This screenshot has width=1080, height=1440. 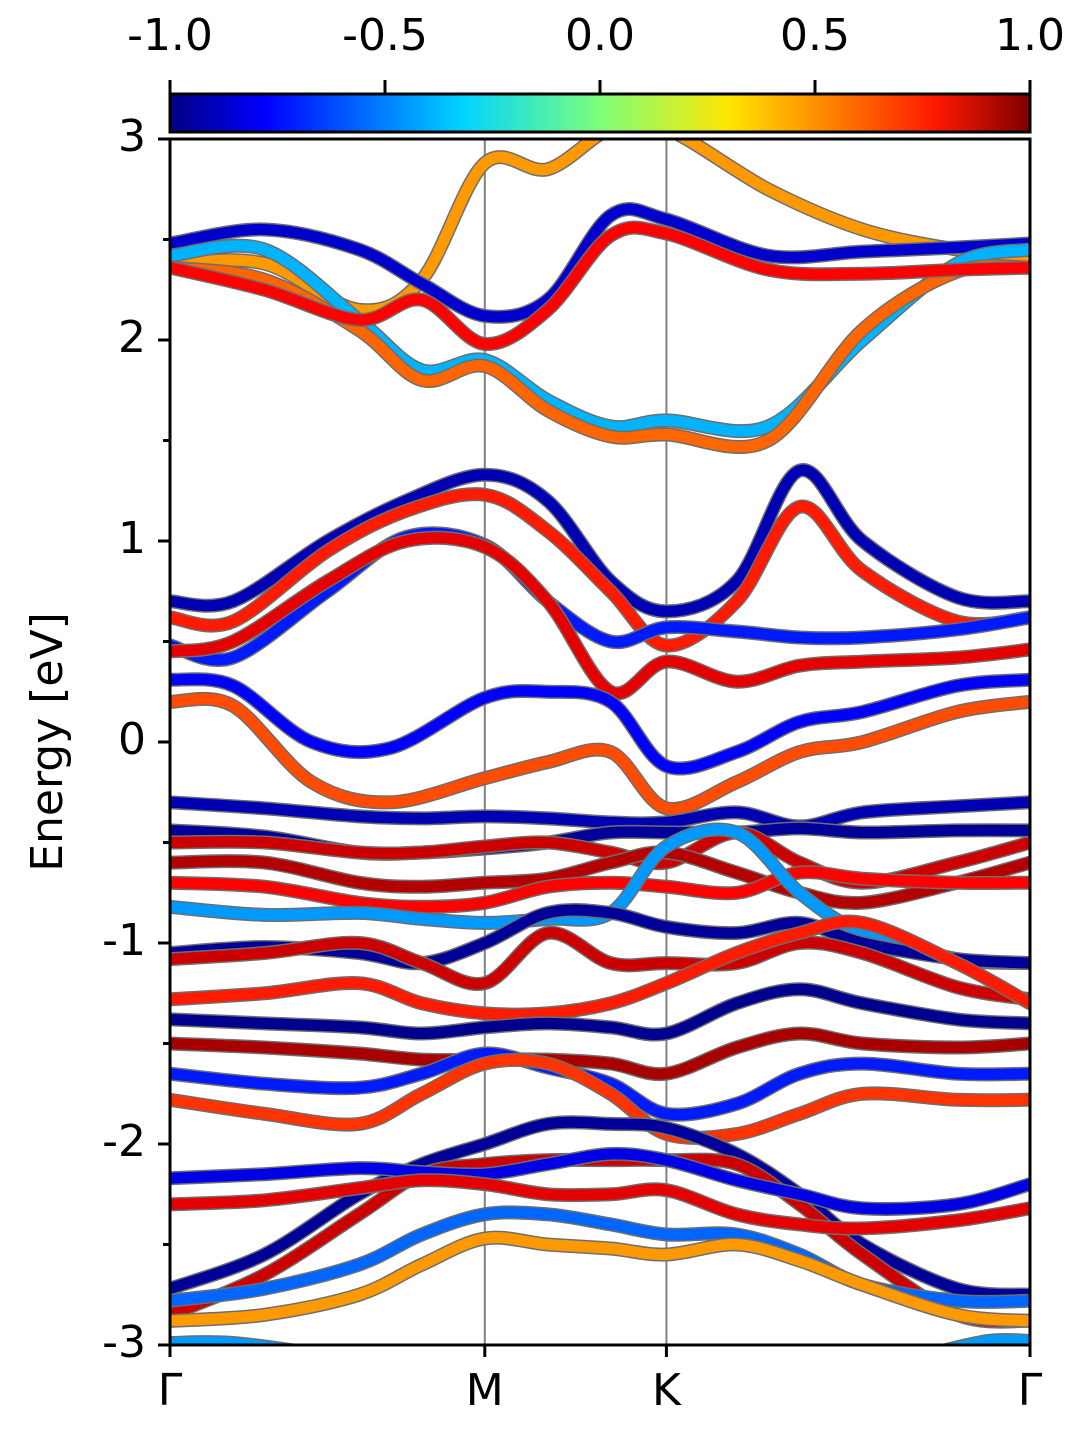 I want to click on colorbar-tick-label: 0.0, so click(x=600, y=35).